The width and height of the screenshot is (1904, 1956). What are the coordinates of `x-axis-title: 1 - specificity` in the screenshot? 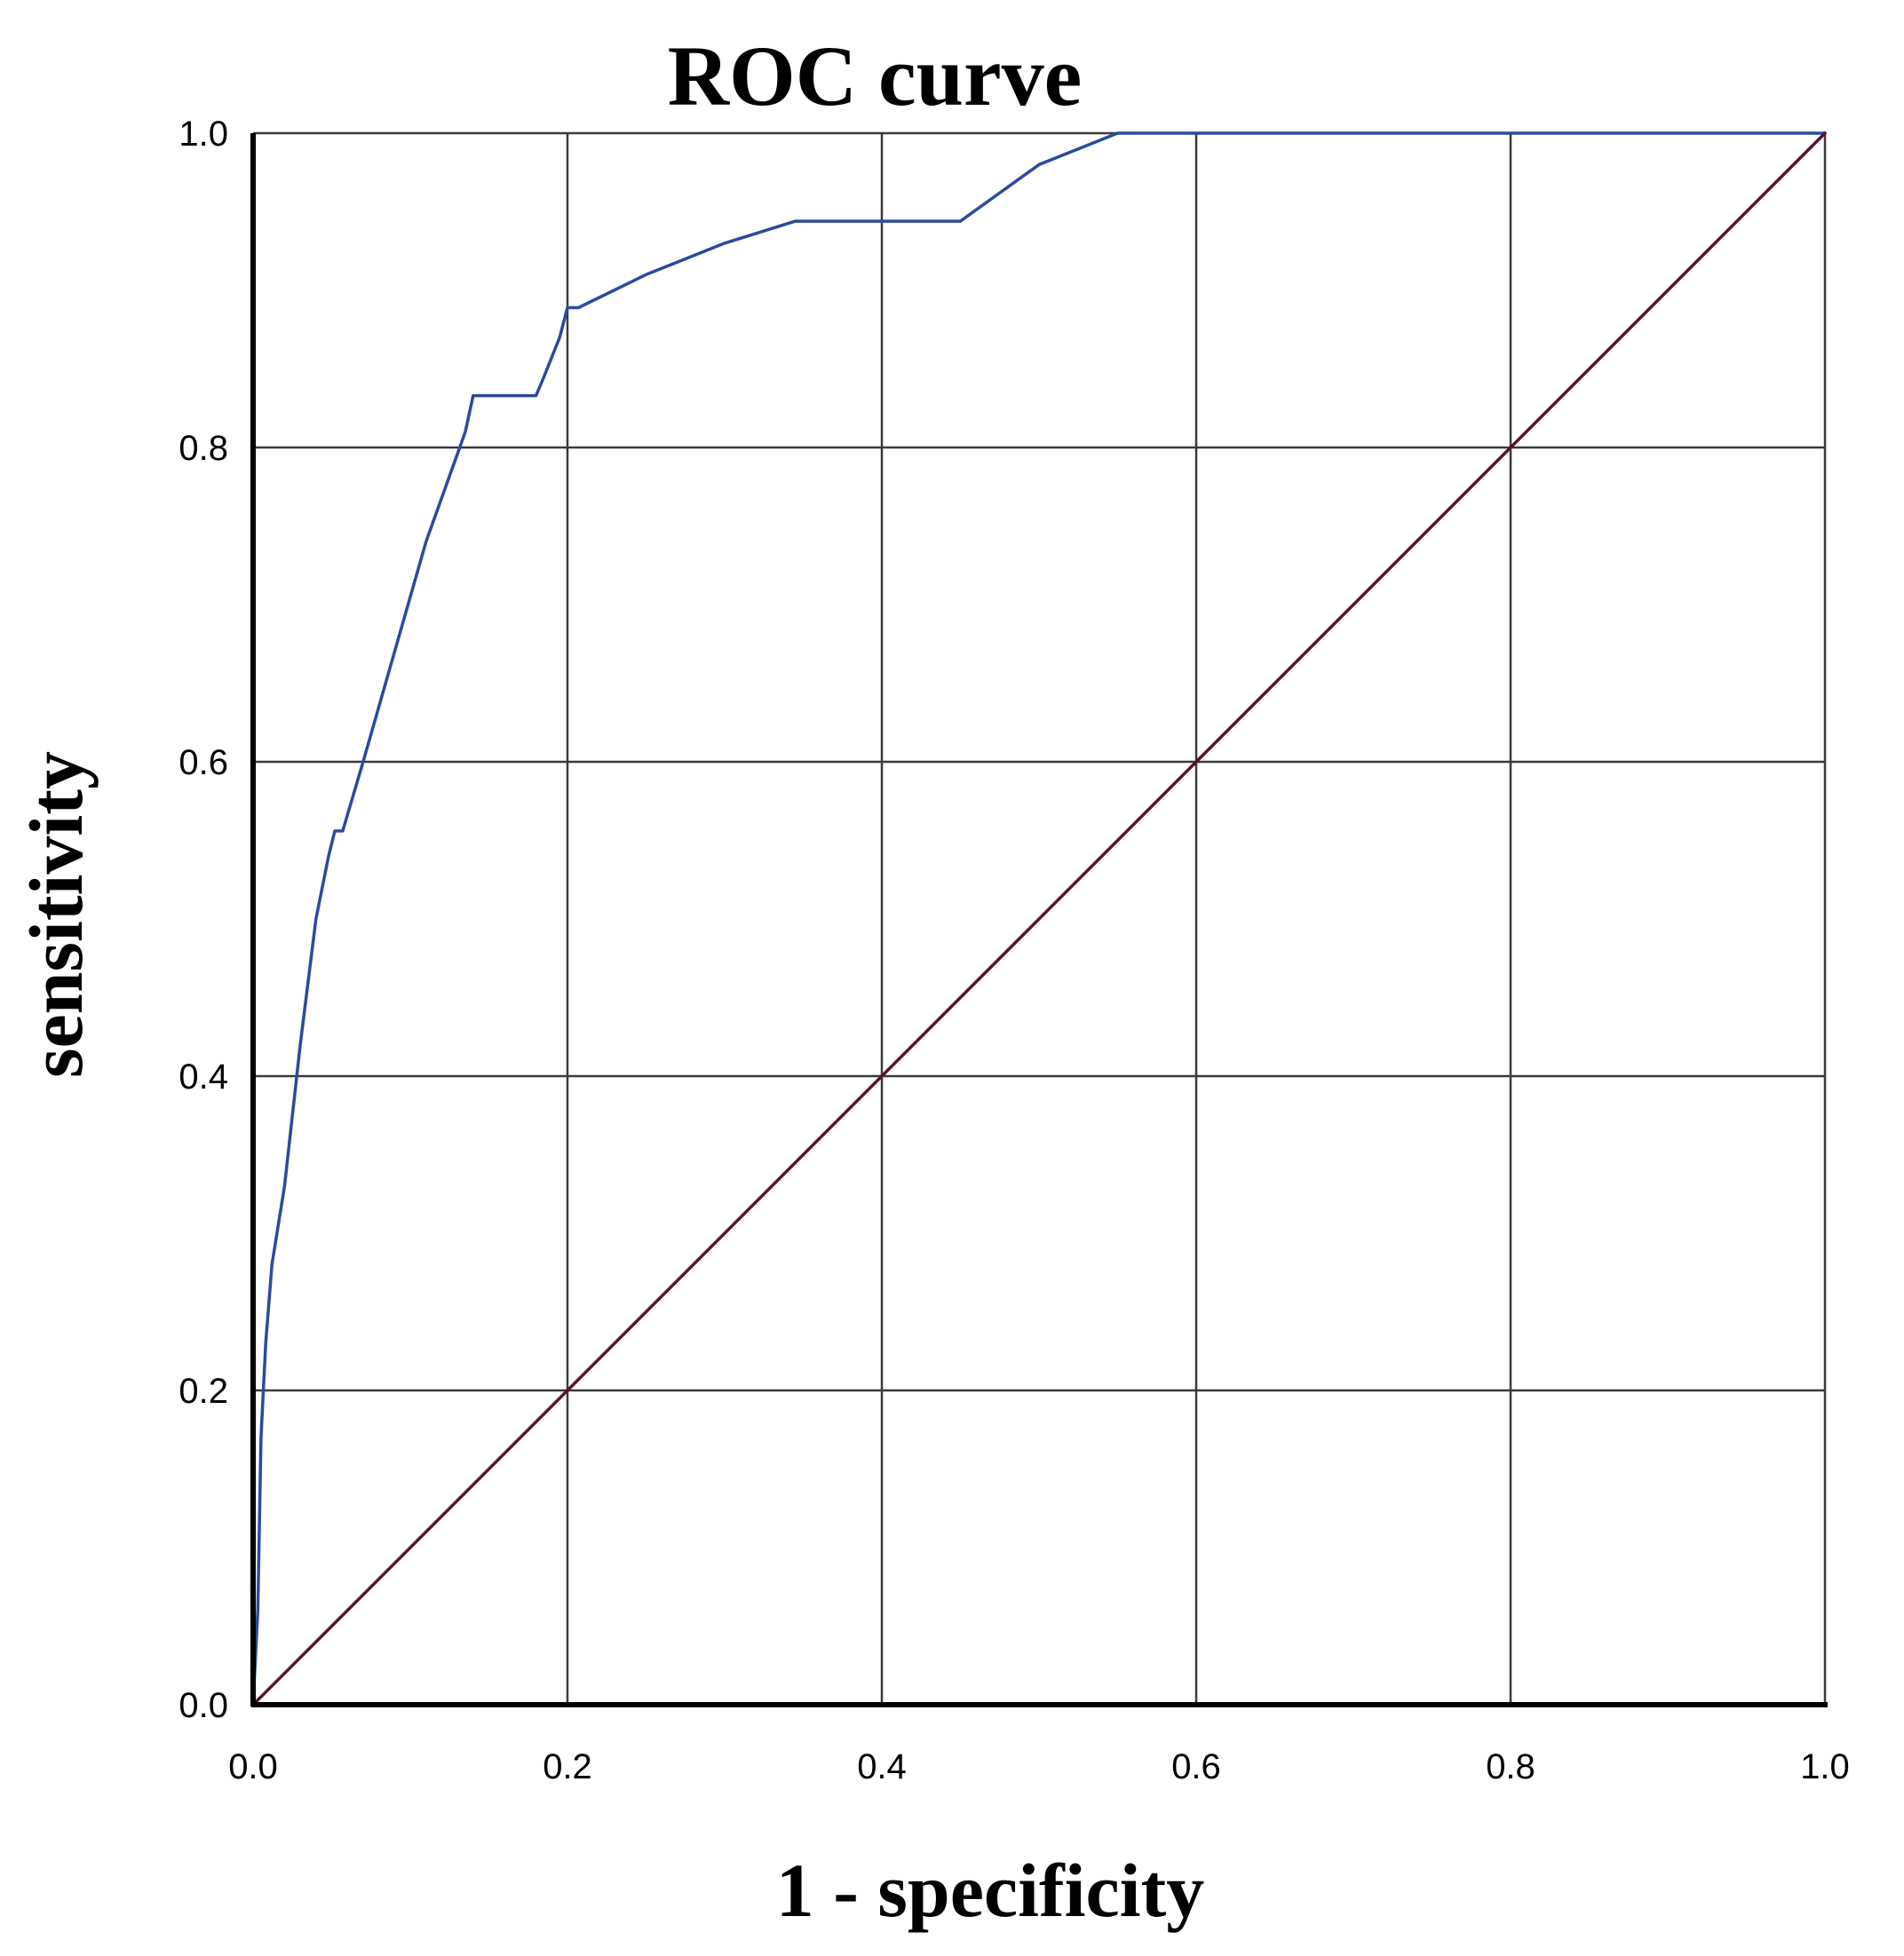 It's located at (990, 1890).